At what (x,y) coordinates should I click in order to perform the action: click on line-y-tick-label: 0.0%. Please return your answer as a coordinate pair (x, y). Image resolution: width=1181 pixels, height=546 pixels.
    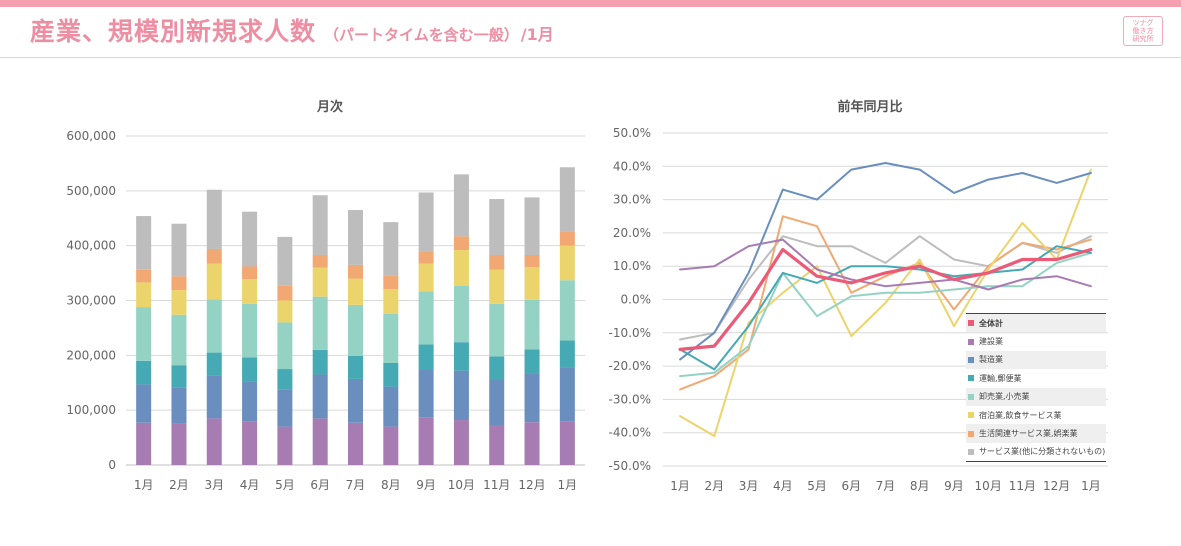
    Looking at the image, I should click on (636, 300).